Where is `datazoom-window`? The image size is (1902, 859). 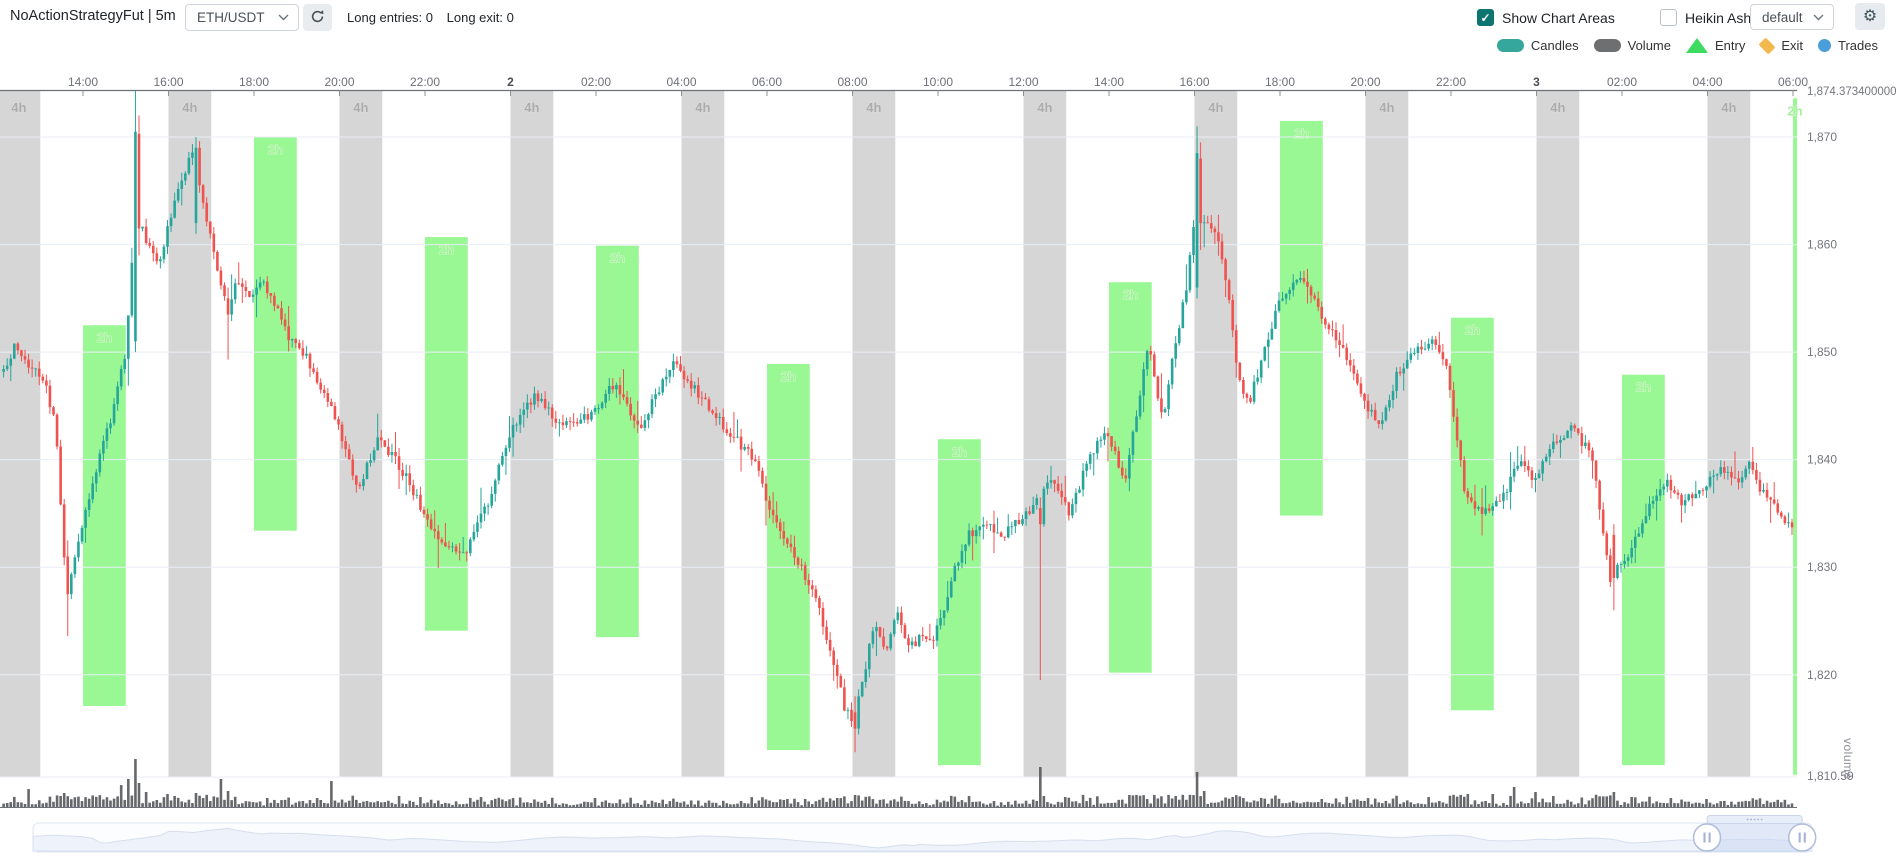
datazoom-window is located at coordinates (1755, 837).